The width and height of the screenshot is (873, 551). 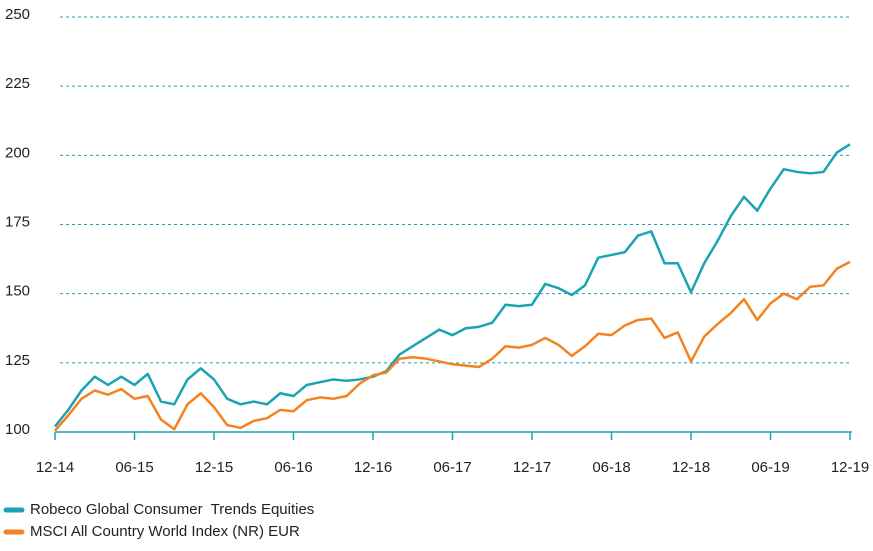 I want to click on x-tick-label: 06-15, so click(x=134, y=467).